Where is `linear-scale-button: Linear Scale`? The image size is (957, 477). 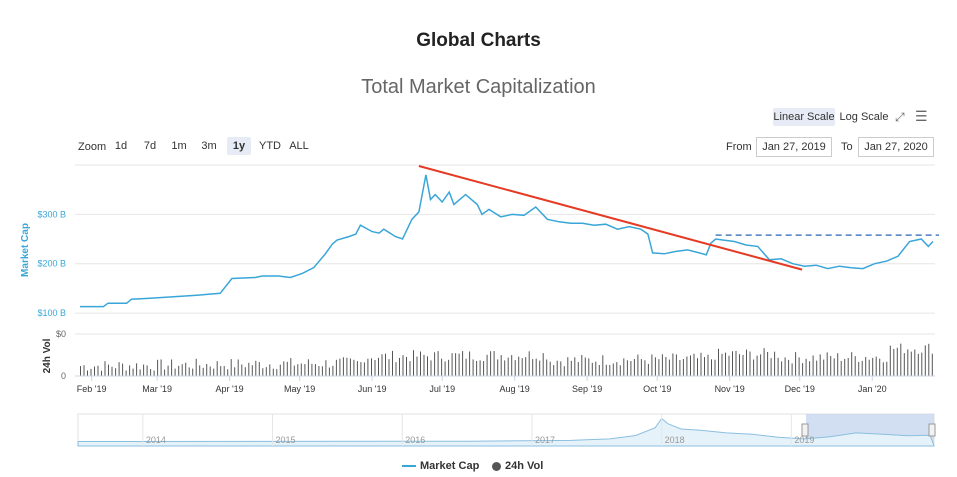 linear-scale-button: Linear Scale is located at coordinates (804, 117).